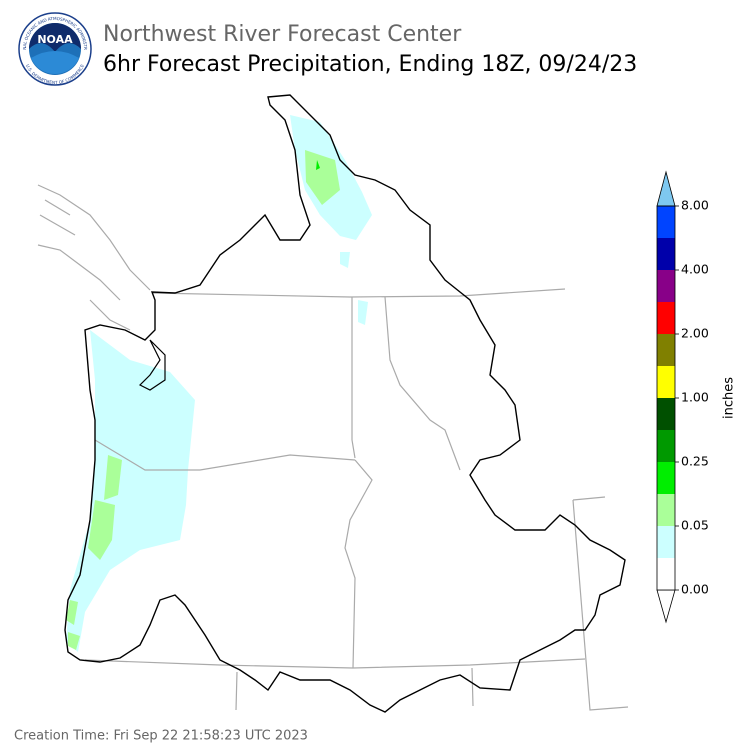 The width and height of the screenshot is (756, 756). What do you see at coordinates (695, 525) in the screenshot?
I see `colorbar-tick-label: 0.05` at bounding box center [695, 525].